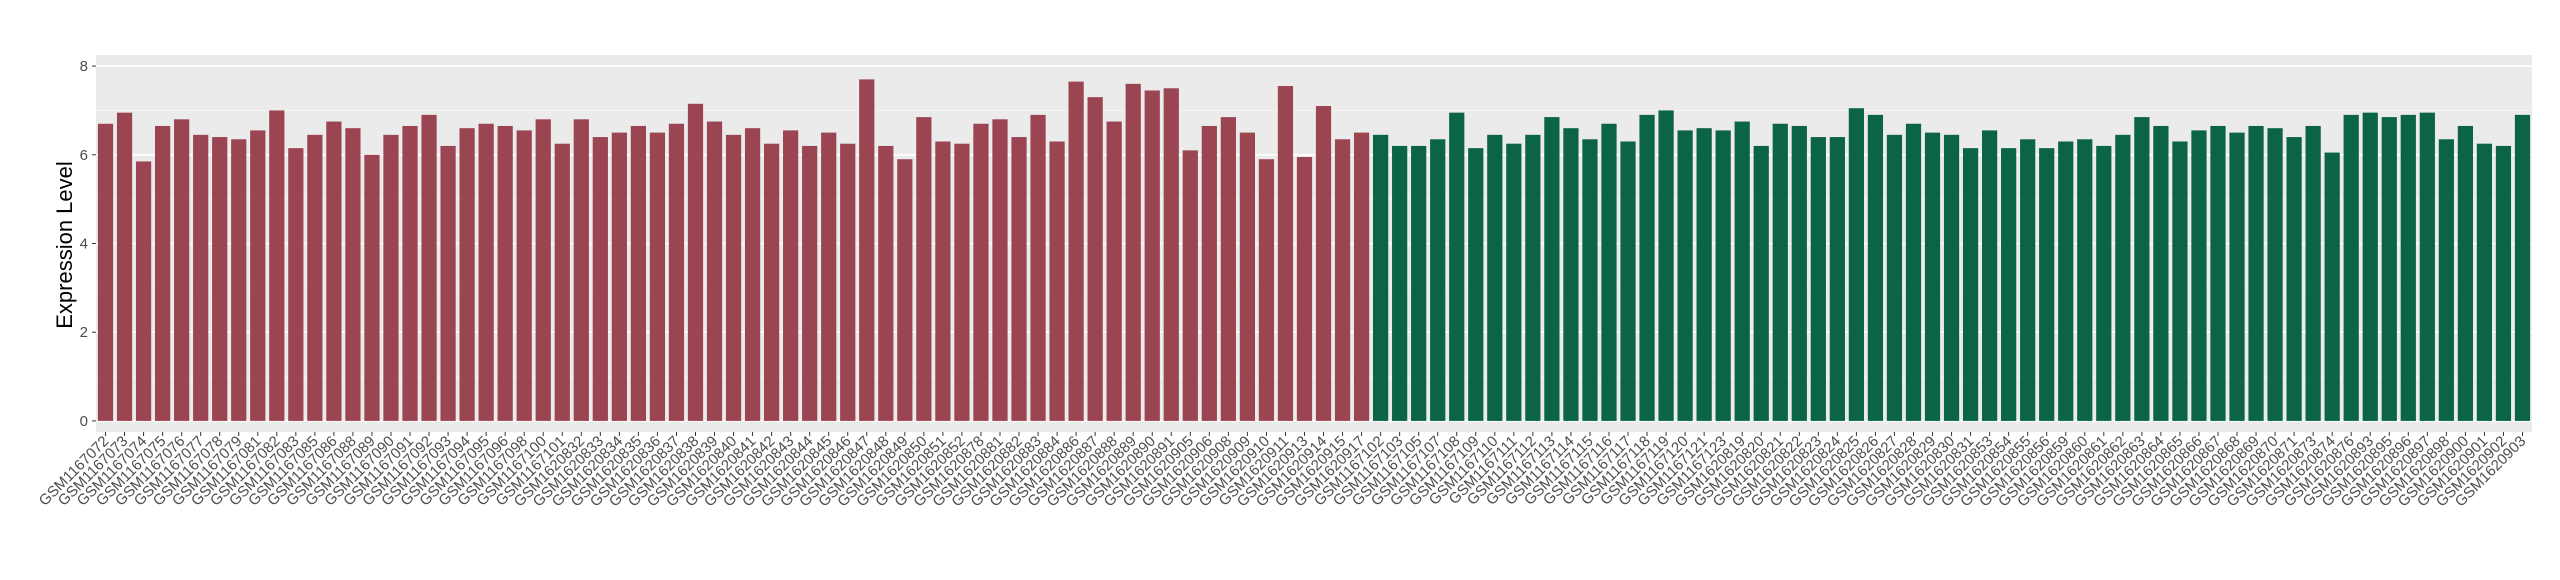  Describe the element at coordinates (84, 244) in the screenshot. I see `y-tick-label: 4` at that location.